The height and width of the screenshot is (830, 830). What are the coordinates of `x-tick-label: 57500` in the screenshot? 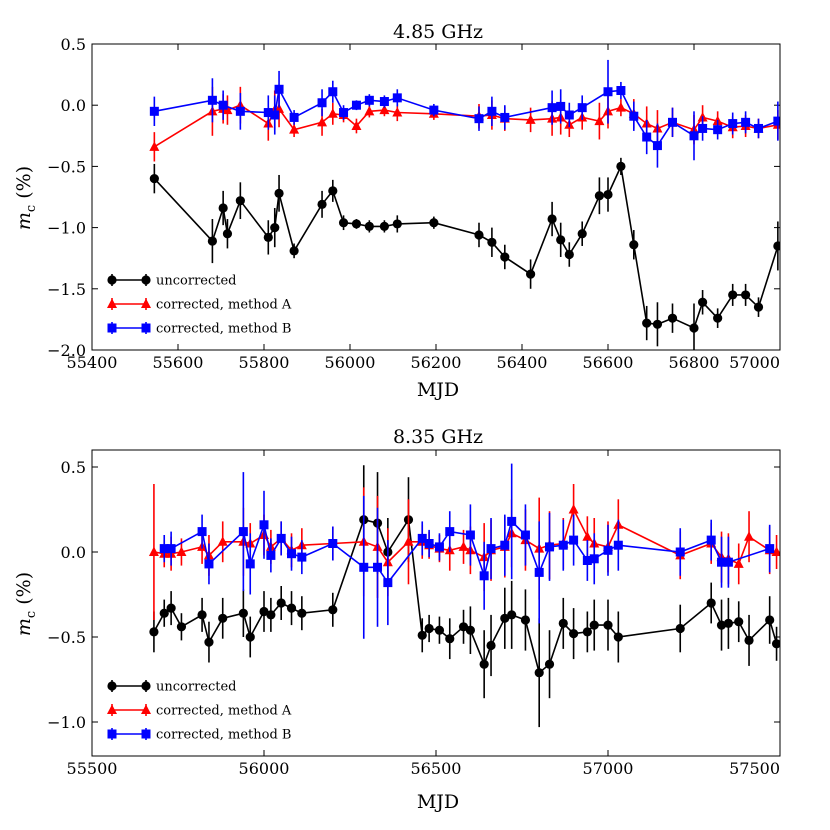 It's located at (754, 768).